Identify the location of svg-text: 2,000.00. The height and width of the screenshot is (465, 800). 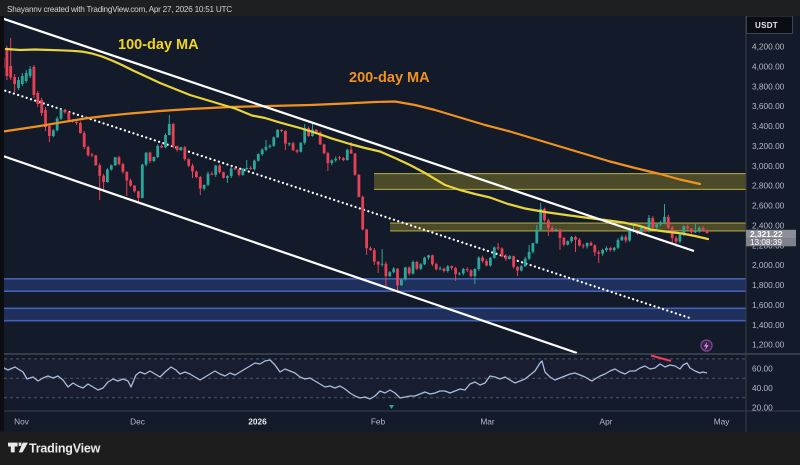
(768, 265).